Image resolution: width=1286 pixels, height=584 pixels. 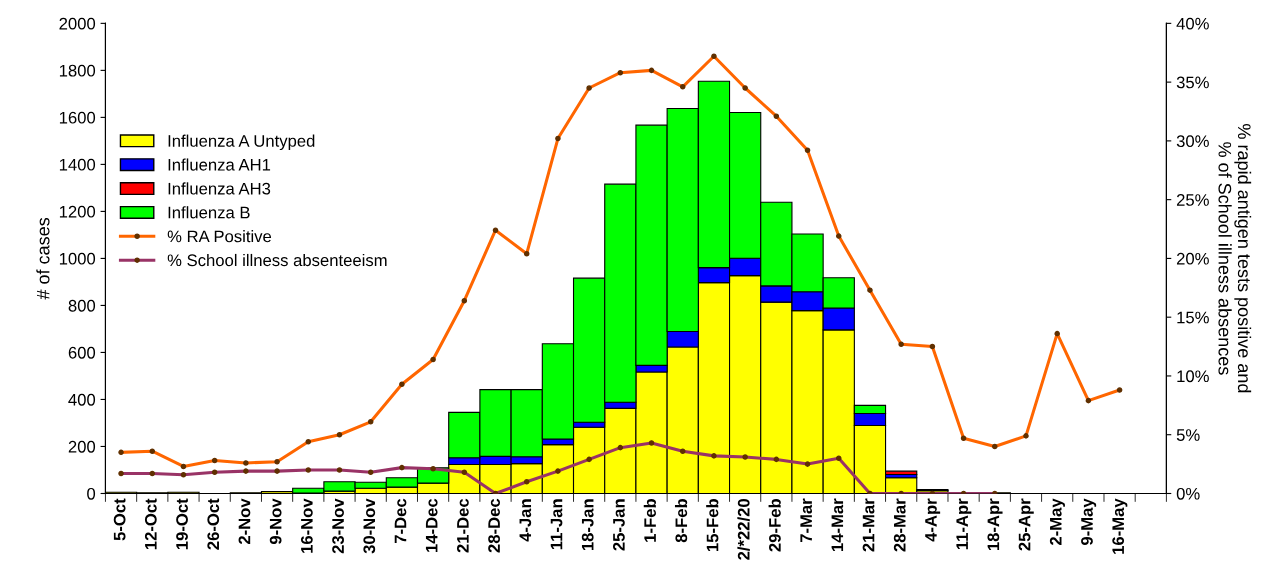 What do you see at coordinates (1192, 141) in the screenshot?
I see `y2-tick-label: 30%` at bounding box center [1192, 141].